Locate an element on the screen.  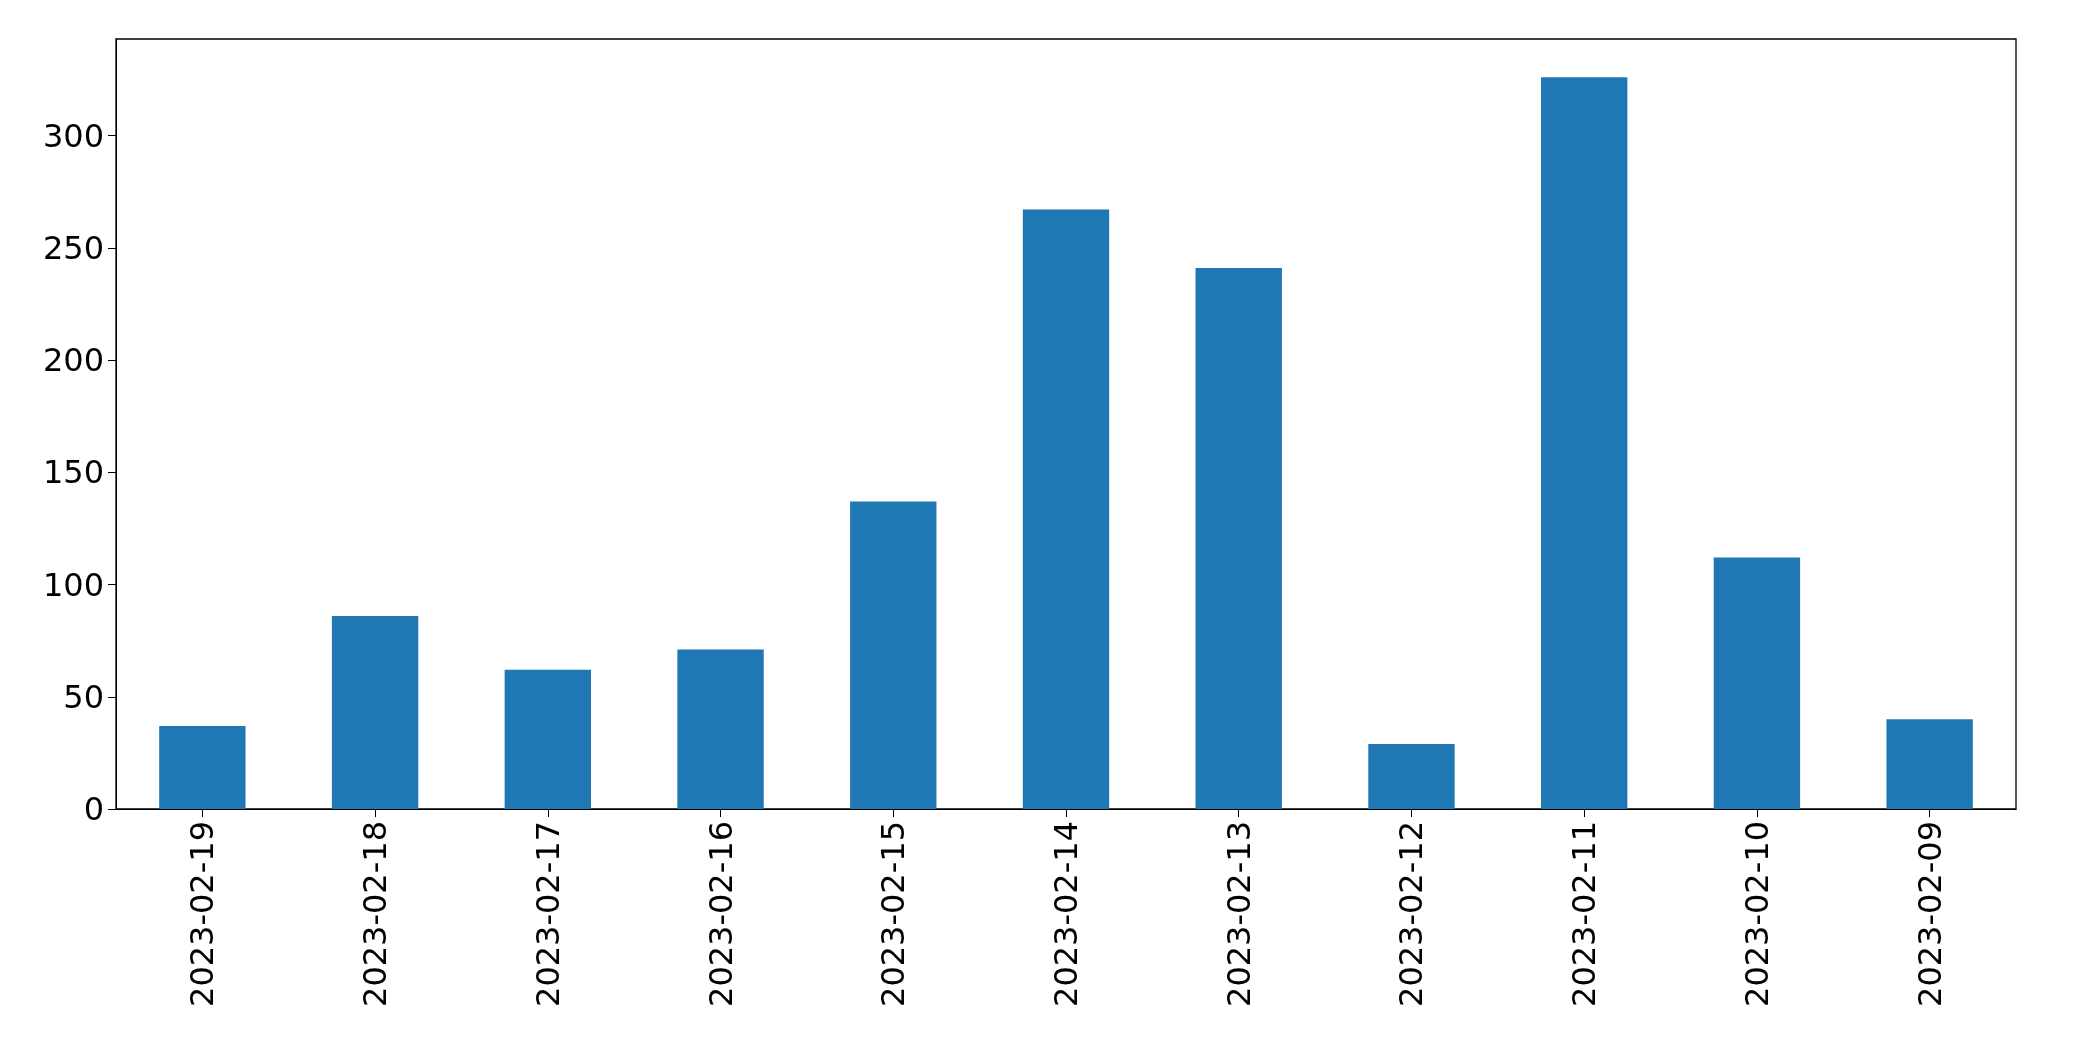
y-tick-label: 100 is located at coordinates (73, 584).